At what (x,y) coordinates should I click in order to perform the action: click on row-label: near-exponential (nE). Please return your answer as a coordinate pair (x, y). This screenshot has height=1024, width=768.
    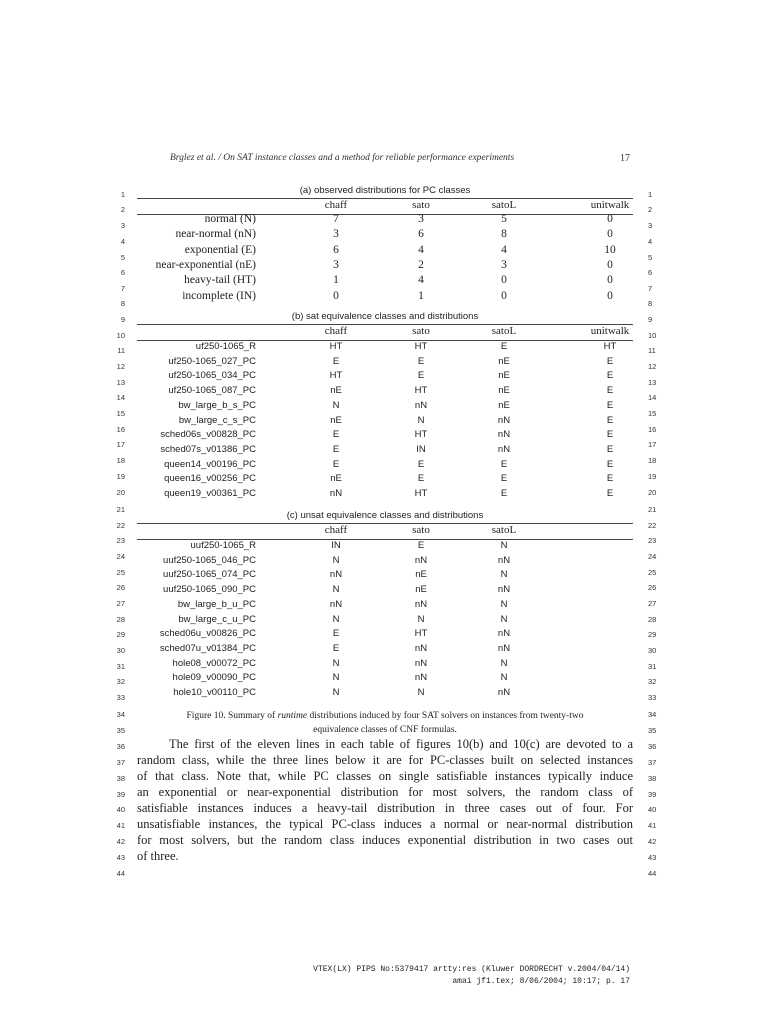
    Looking at the image, I should click on (205, 264).